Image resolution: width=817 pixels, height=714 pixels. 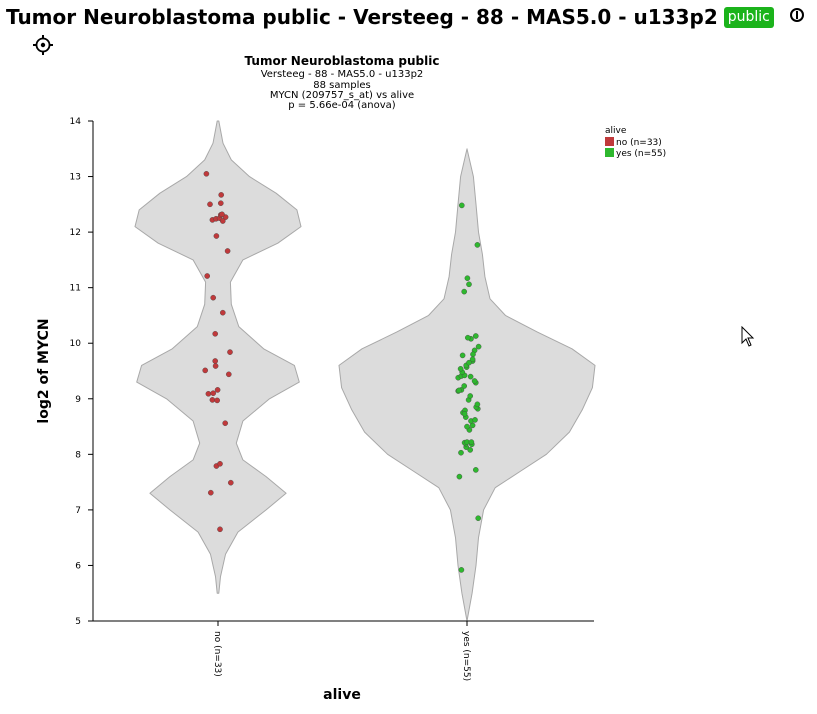 I want to click on y-tick-label: 7, so click(x=78, y=511).